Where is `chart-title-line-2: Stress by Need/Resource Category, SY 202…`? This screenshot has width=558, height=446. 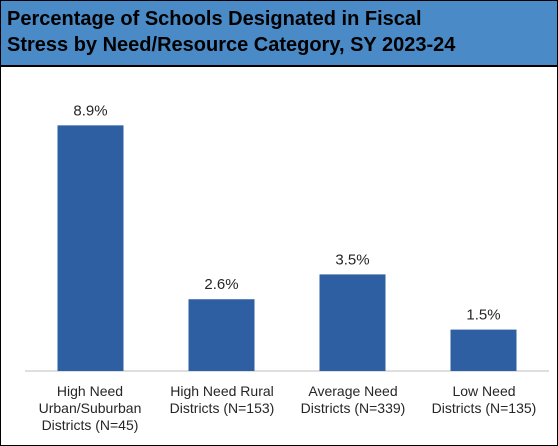
chart-title-line-2: Stress by Need/Resource Category, SY 202… is located at coordinates (231, 45).